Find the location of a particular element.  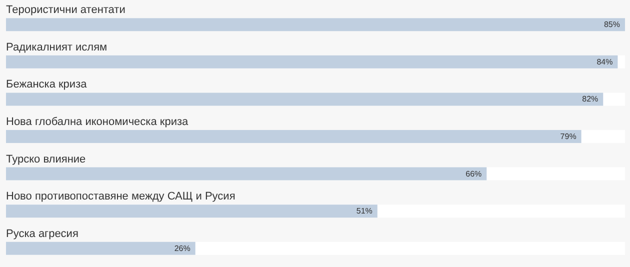

data-label: 84% is located at coordinates (604, 61).